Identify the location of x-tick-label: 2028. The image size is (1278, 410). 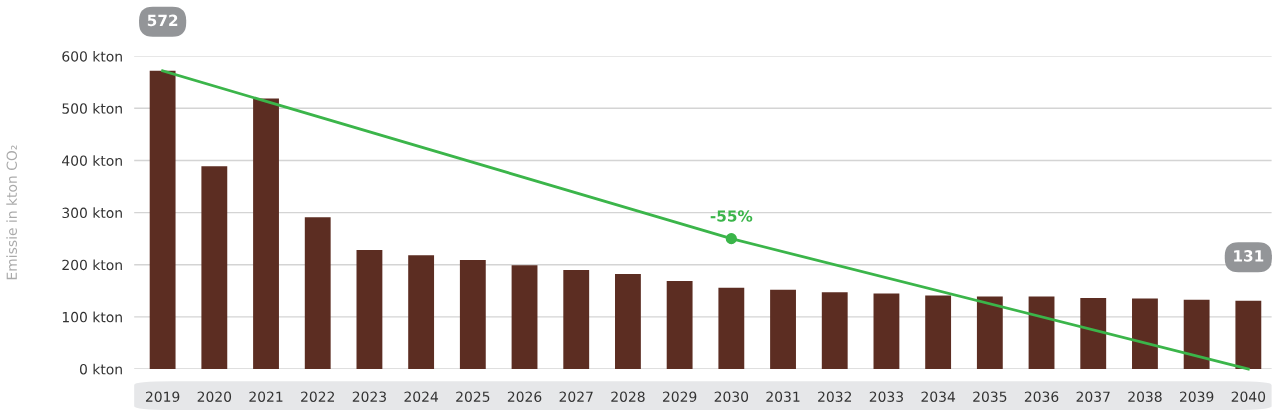
(628, 396).